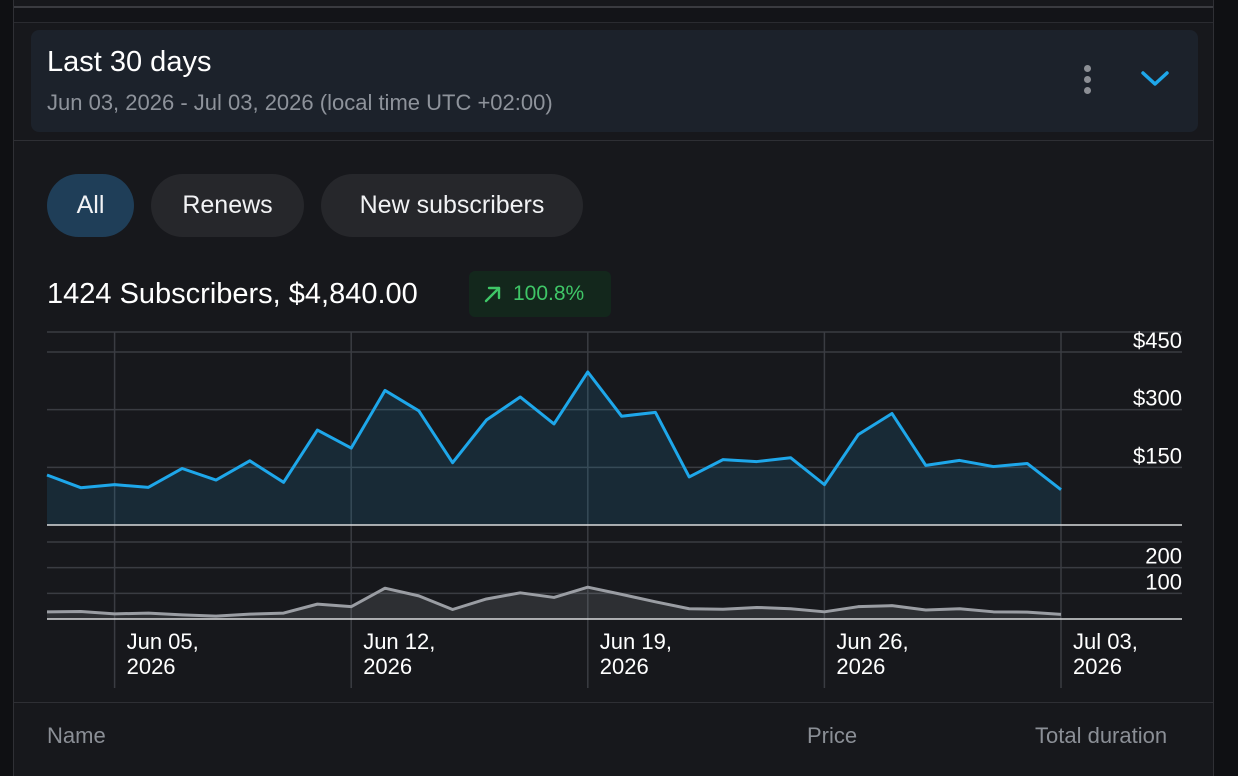  Describe the element at coordinates (399, 641) in the screenshot. I see `x-tick-label: Jun 12,` at that location.